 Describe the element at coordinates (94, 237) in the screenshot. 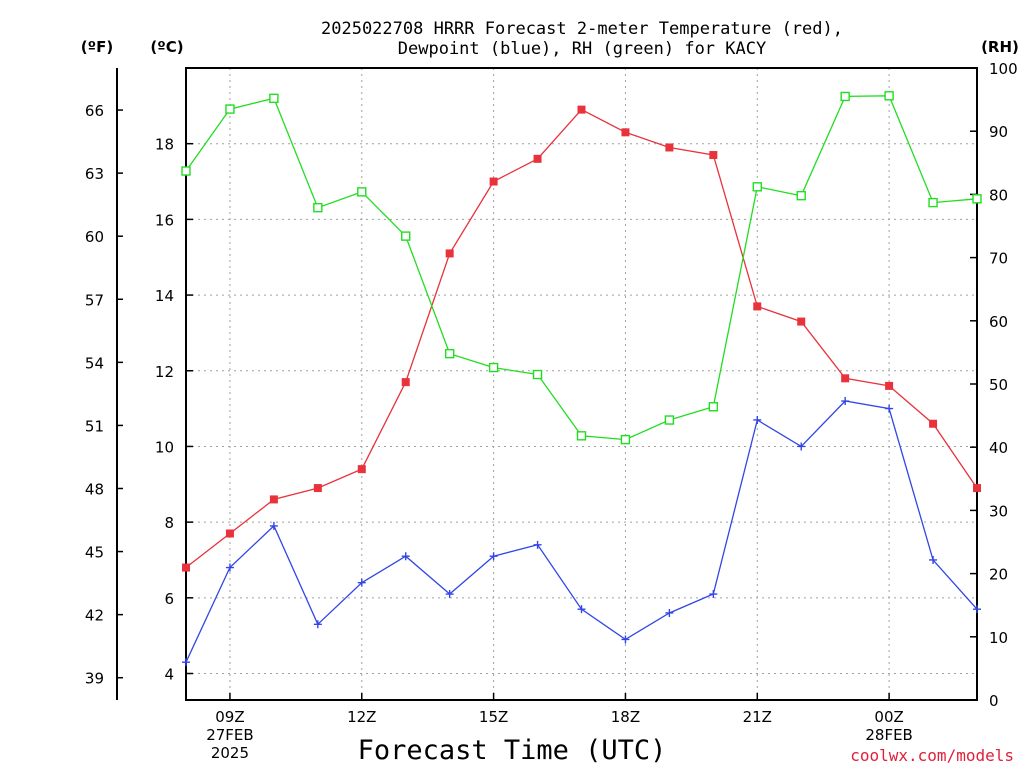

I see `fahrenheit-tick-label: 60` at that location.